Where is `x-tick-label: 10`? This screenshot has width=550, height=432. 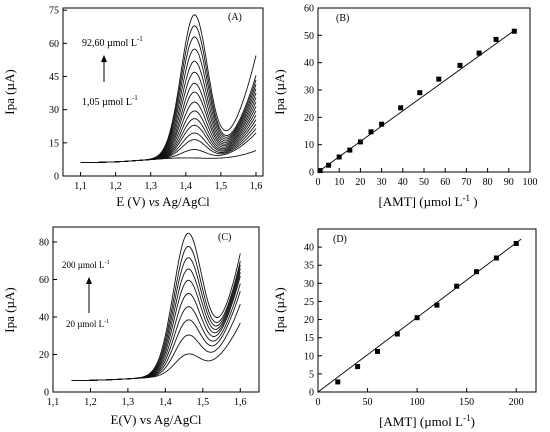 x-tick-label: 10 is located at coordinates (339, 182).